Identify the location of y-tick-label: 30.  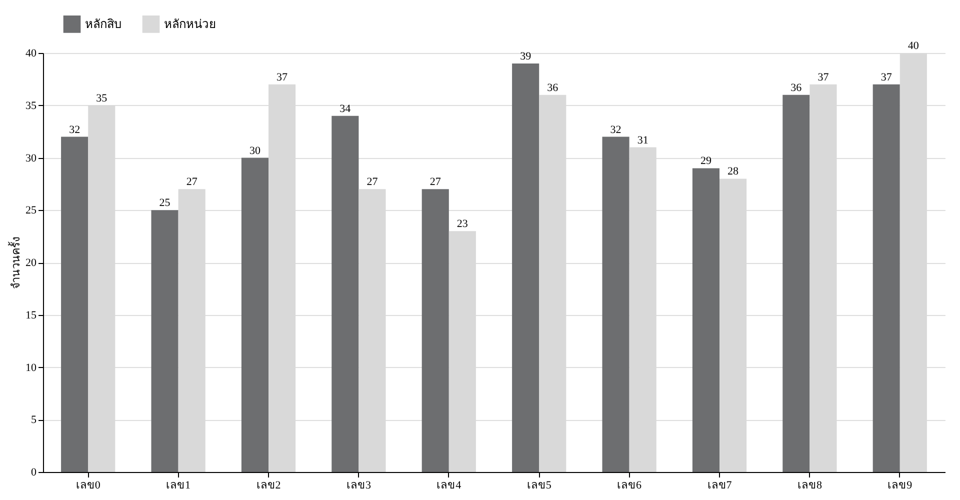
(31, 158).